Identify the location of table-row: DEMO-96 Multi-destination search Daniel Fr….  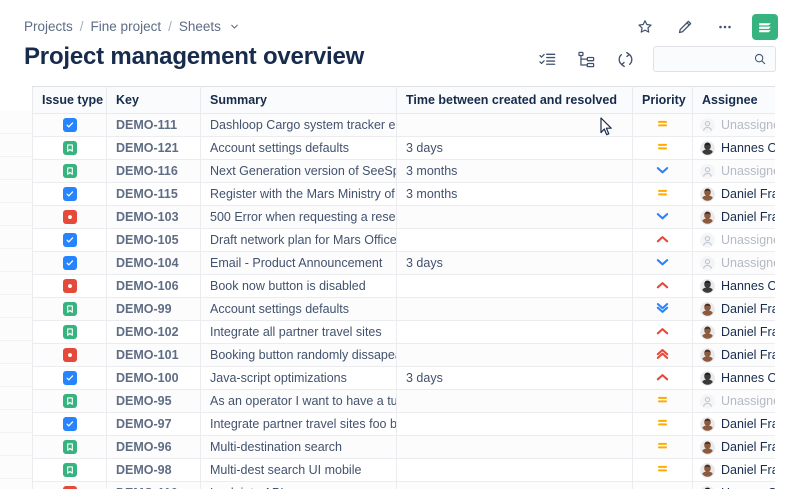
(403, 447).